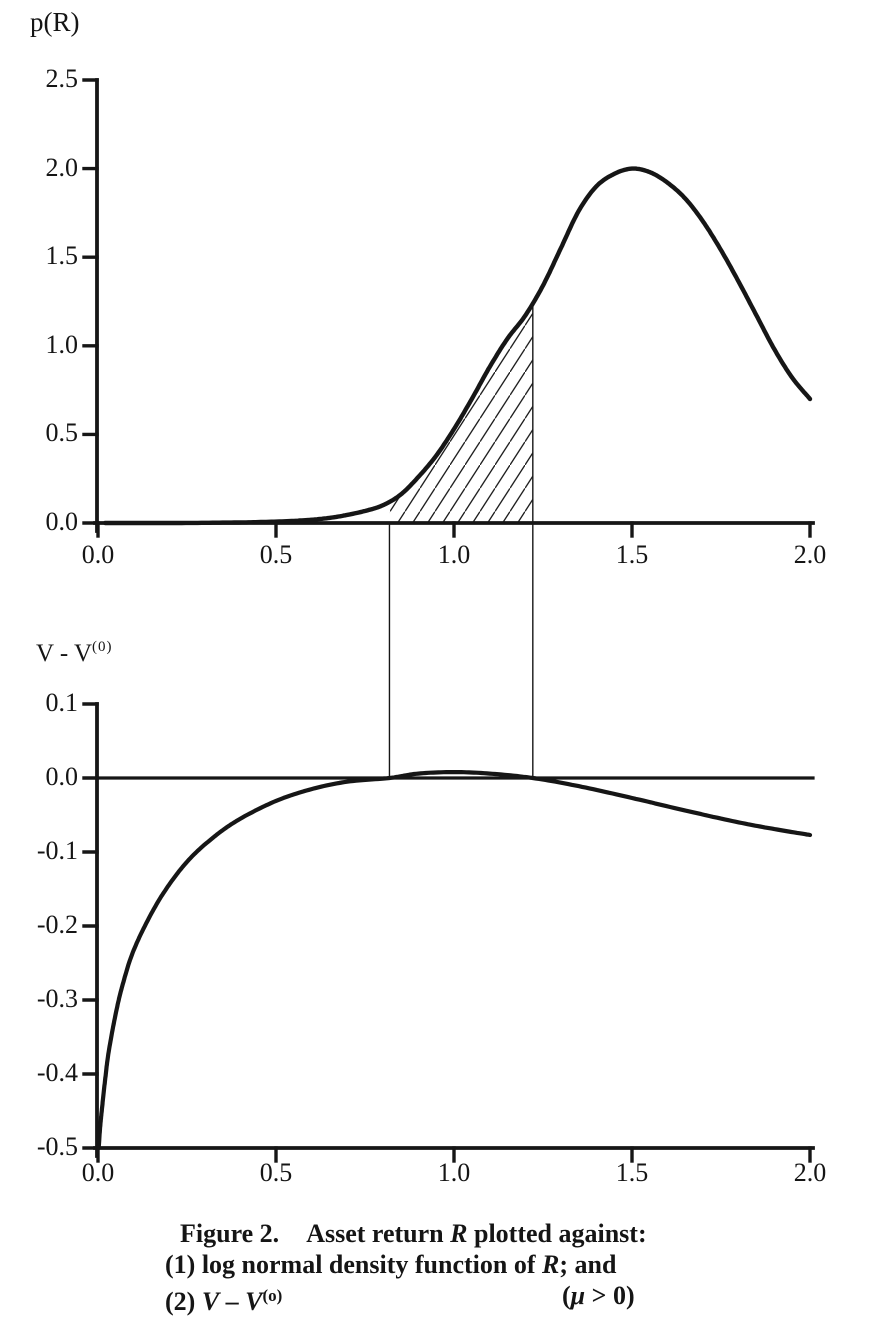 The height and width of the screenshot is (1330, 878). Describe the element at coordinates (610, 1295) in the screenshot. I see `caption-text: > 0)` at that location.